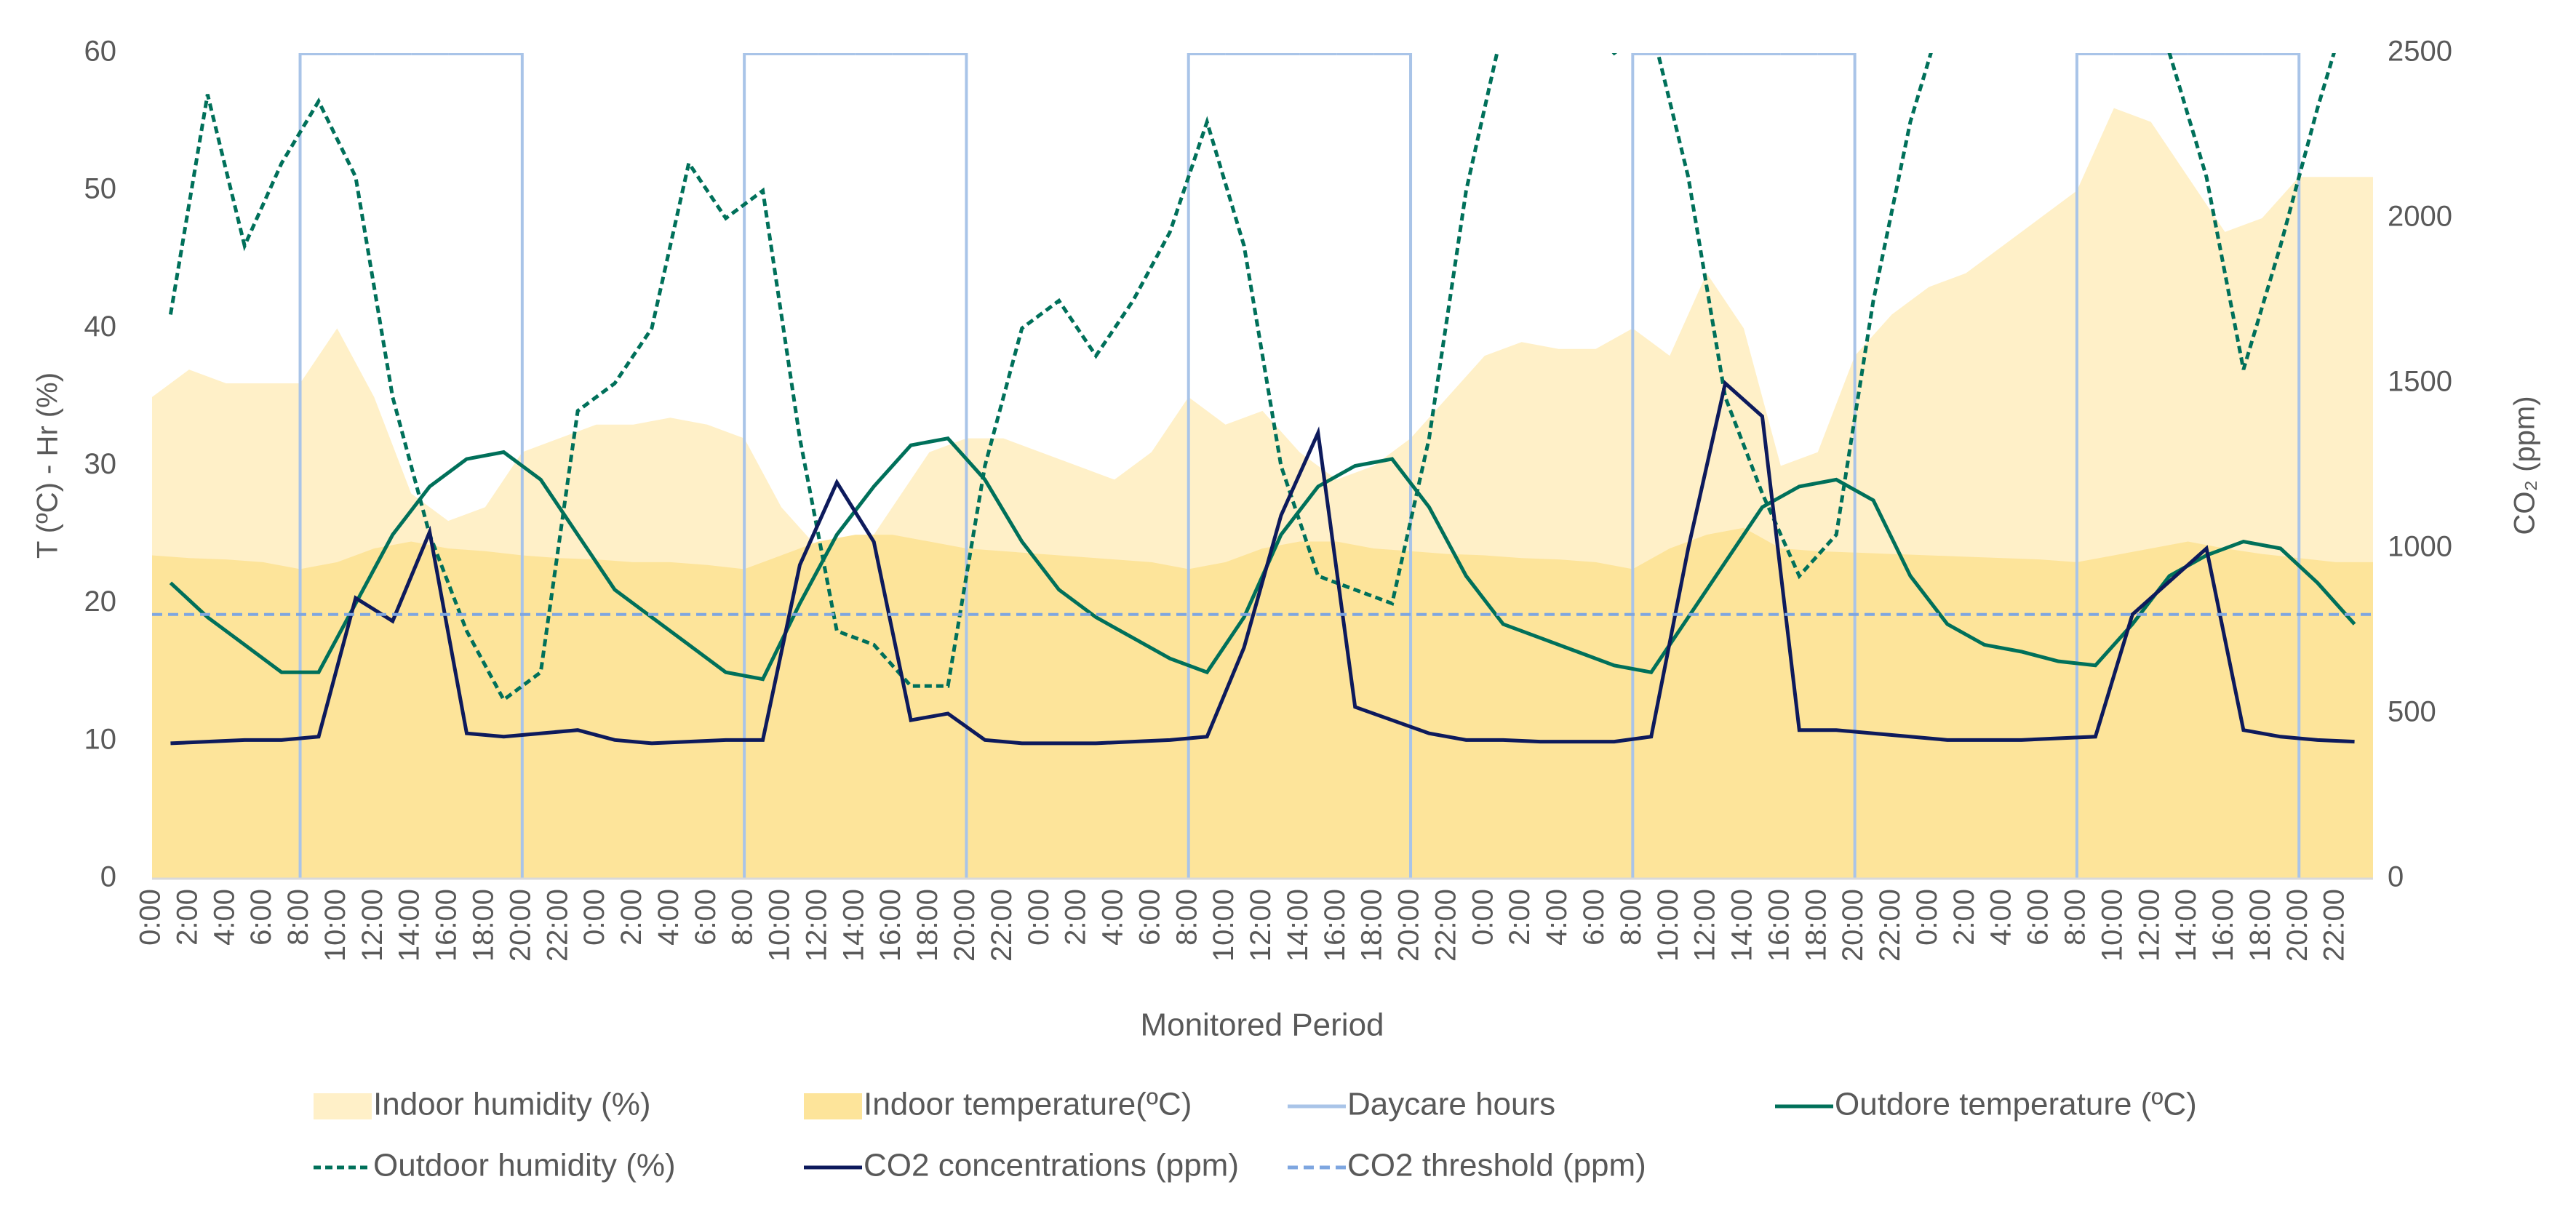 This screenshot has height=1222, width=2576. What do you see at coordinates (100, 327) in the screenshot?
I see `y-tick-label: 40` at bounding box center [100, 327].